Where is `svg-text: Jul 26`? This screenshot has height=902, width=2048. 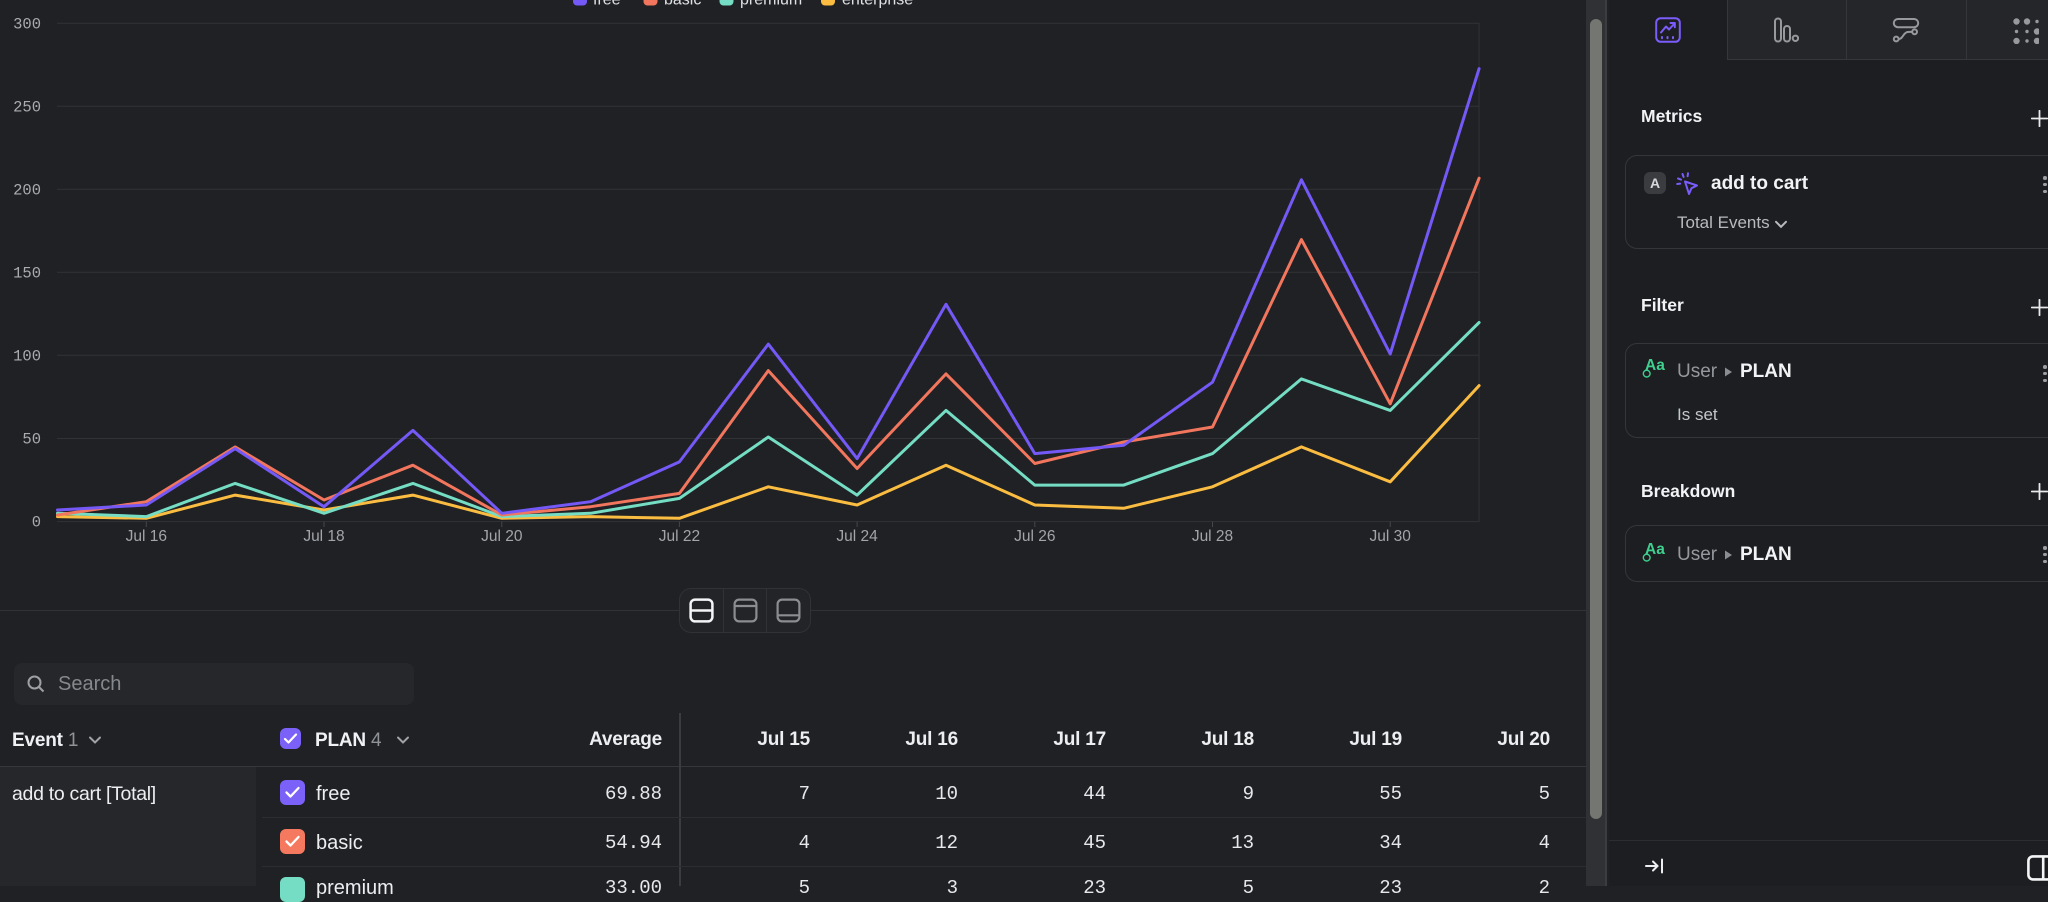
svg-text: Jul 26 is located at coordinates (1034, 536).